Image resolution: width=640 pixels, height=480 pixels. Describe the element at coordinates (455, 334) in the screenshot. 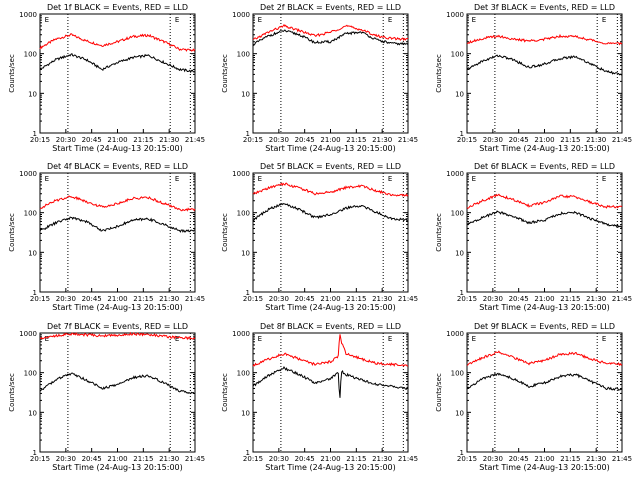

I see `y-tick-label: 1000` at that location.